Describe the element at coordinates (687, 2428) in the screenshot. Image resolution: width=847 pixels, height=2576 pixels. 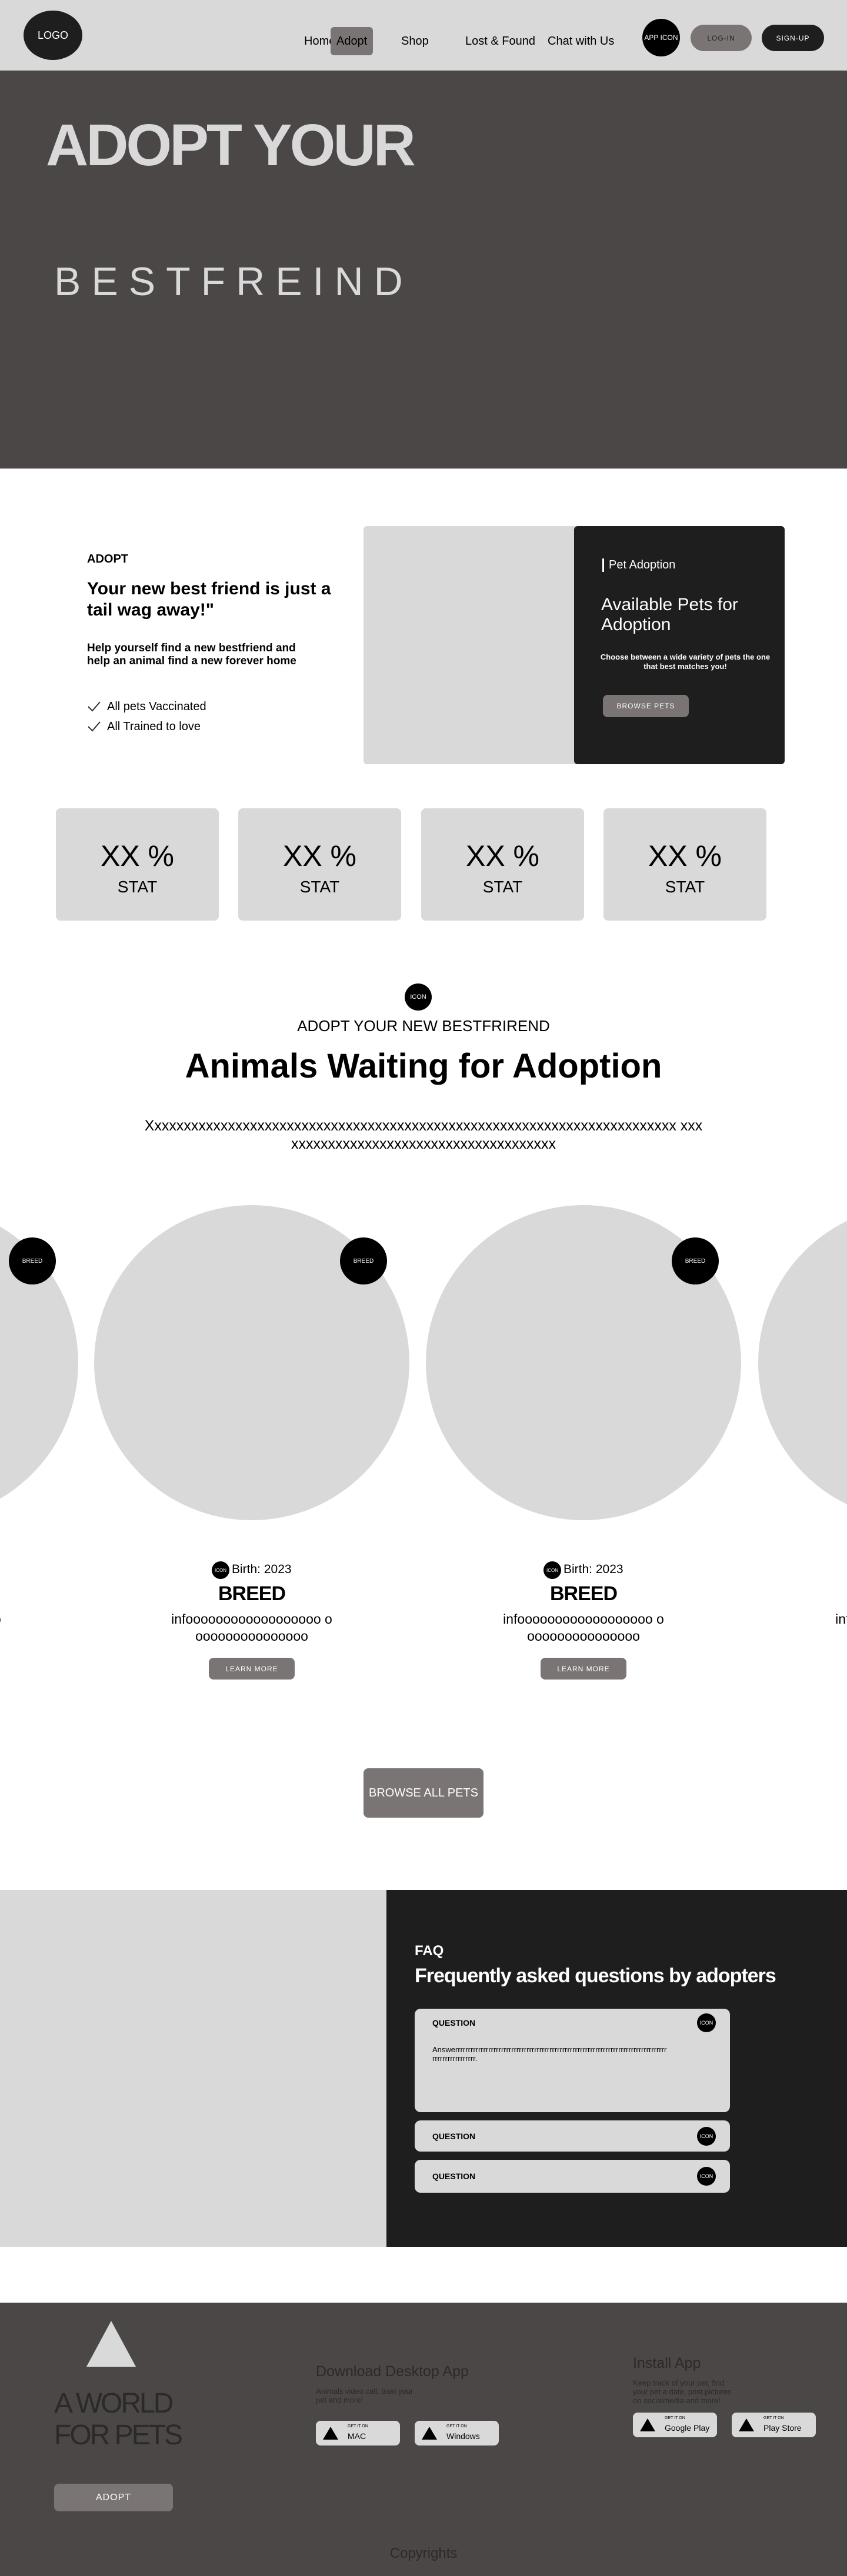
I see `store-name: Google Play` at that location.